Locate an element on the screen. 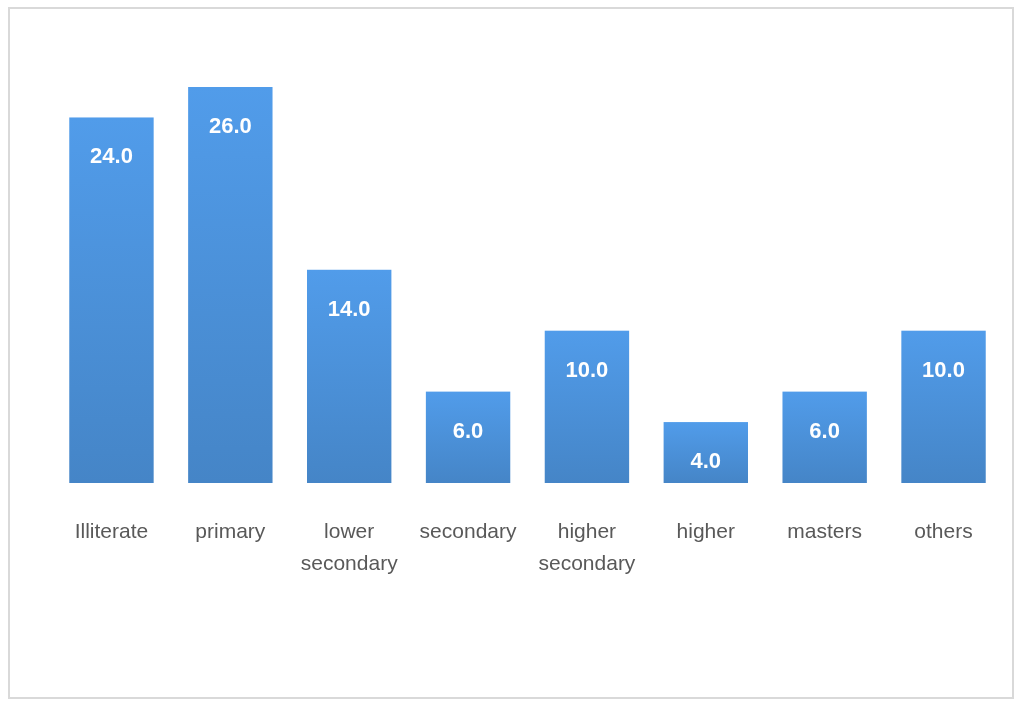  x-tick-label: higher is located at coordinates (705, 530).